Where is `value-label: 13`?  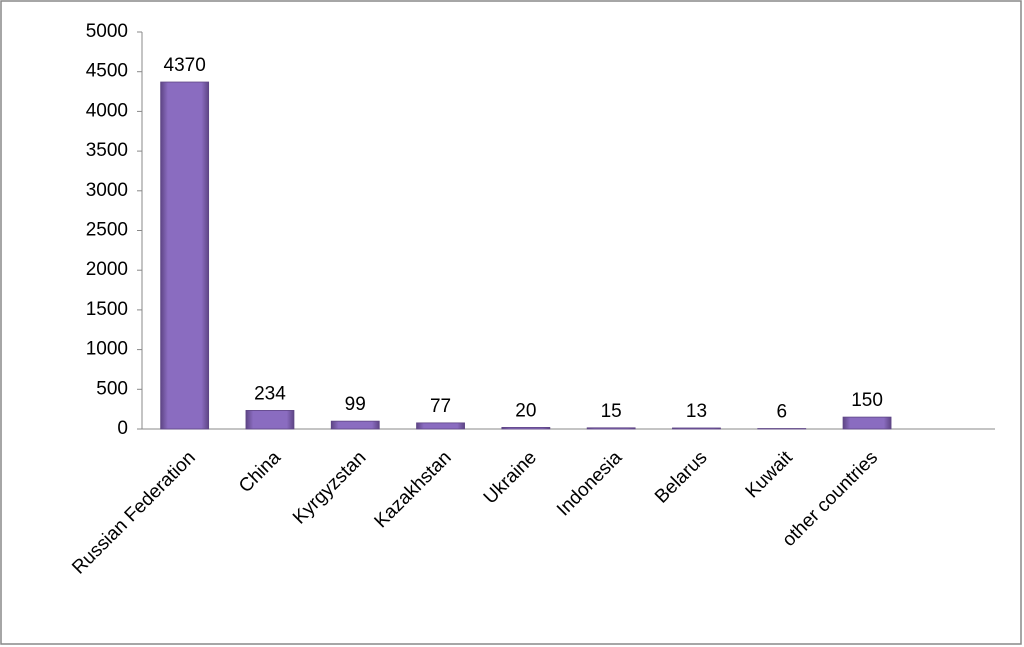
value-label: 13 is located at coordinates (696, 411).